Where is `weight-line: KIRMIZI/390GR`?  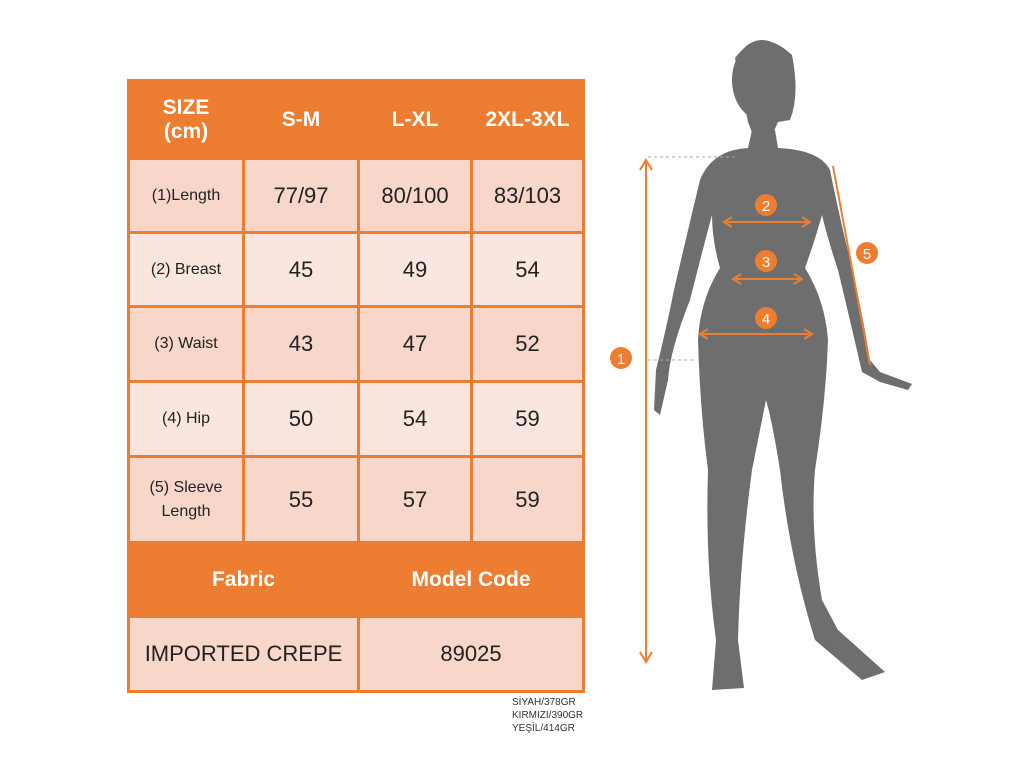 weight-line: KIRMIZI/390GR is located at coordinates (548, 715).